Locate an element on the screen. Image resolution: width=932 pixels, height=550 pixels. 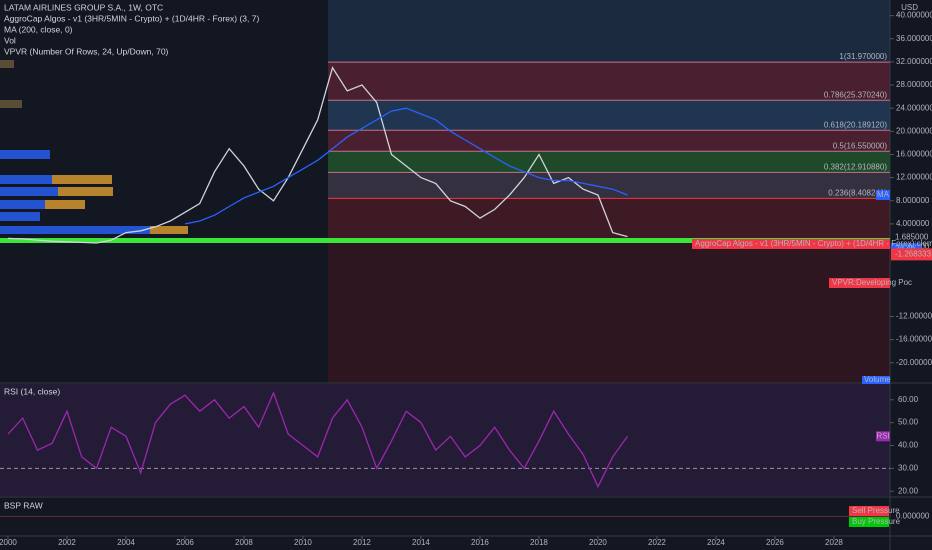
vpvr-label: VPVR:Developing Poc is located at coordinates (872, 282).